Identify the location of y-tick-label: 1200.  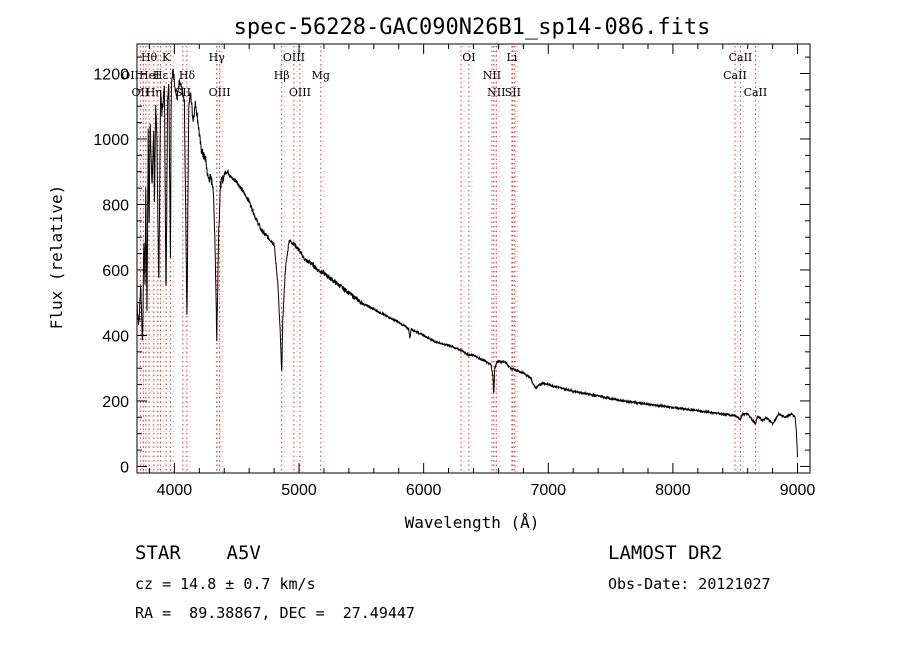
(111, 74).